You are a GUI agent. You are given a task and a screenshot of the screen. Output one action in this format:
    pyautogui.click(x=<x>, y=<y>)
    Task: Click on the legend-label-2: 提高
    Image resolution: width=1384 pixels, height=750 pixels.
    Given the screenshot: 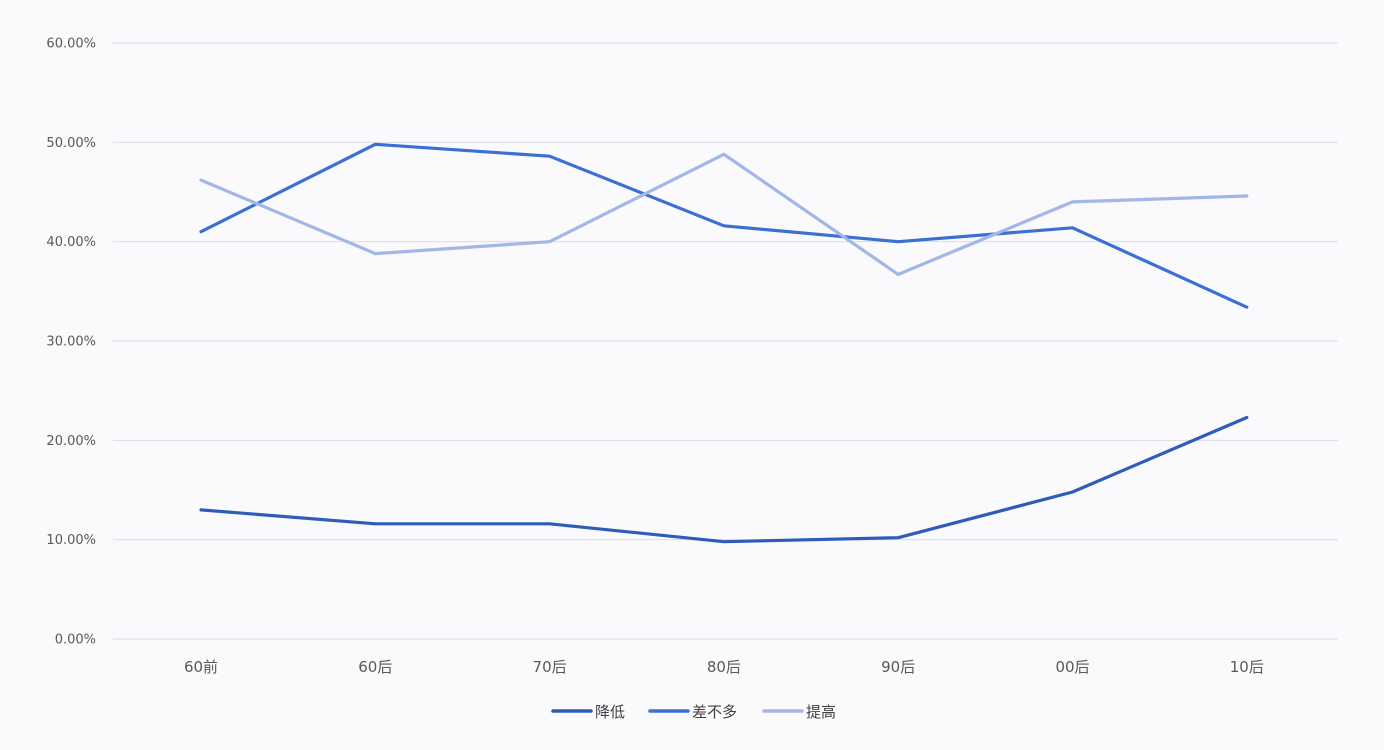 What is the action you would take?
    pyautogui.click(x=821, y=712)
    